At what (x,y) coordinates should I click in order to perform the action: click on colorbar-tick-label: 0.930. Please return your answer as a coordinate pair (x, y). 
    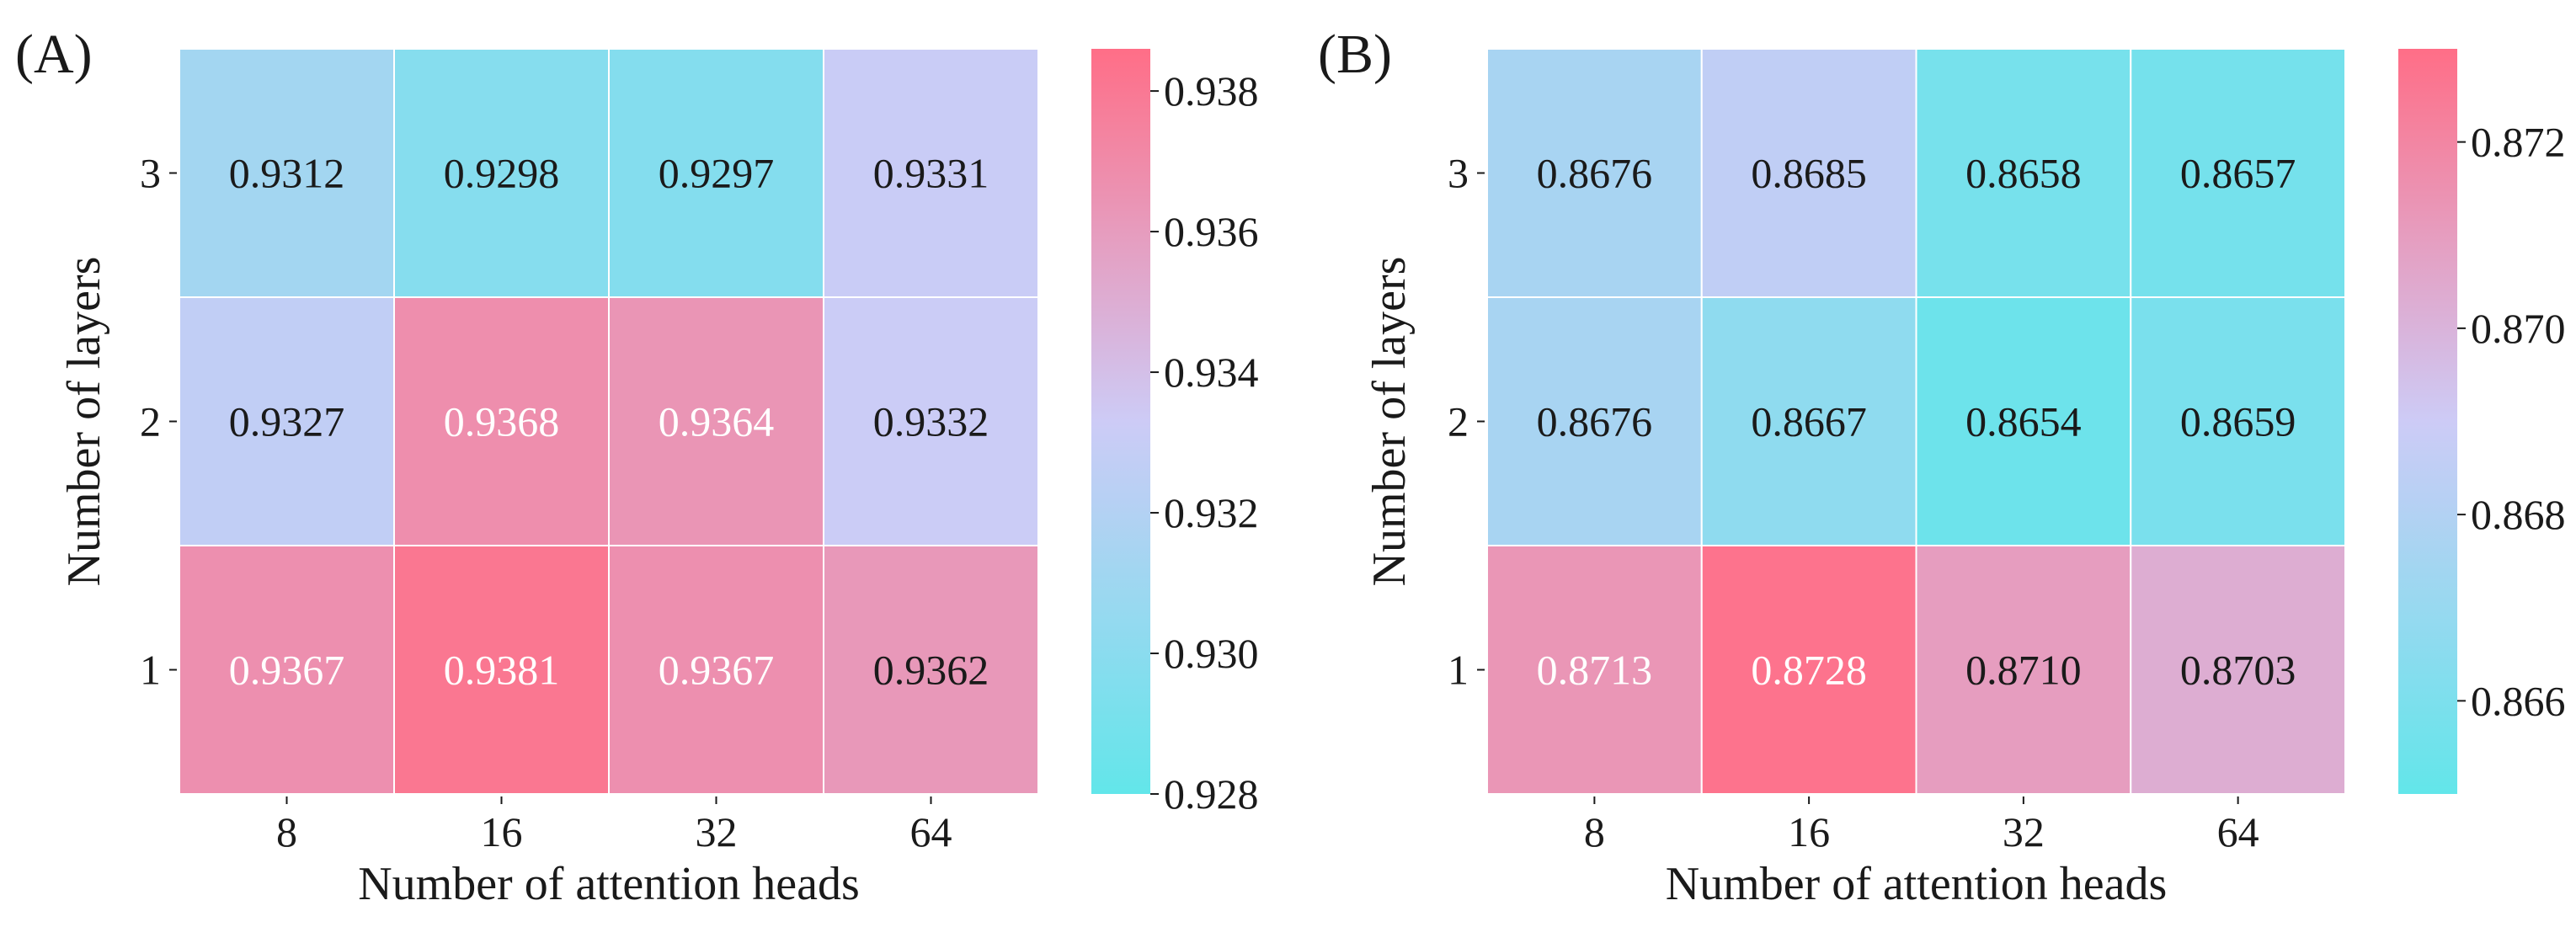
    Looking at the image, I should click on (1211, 653).